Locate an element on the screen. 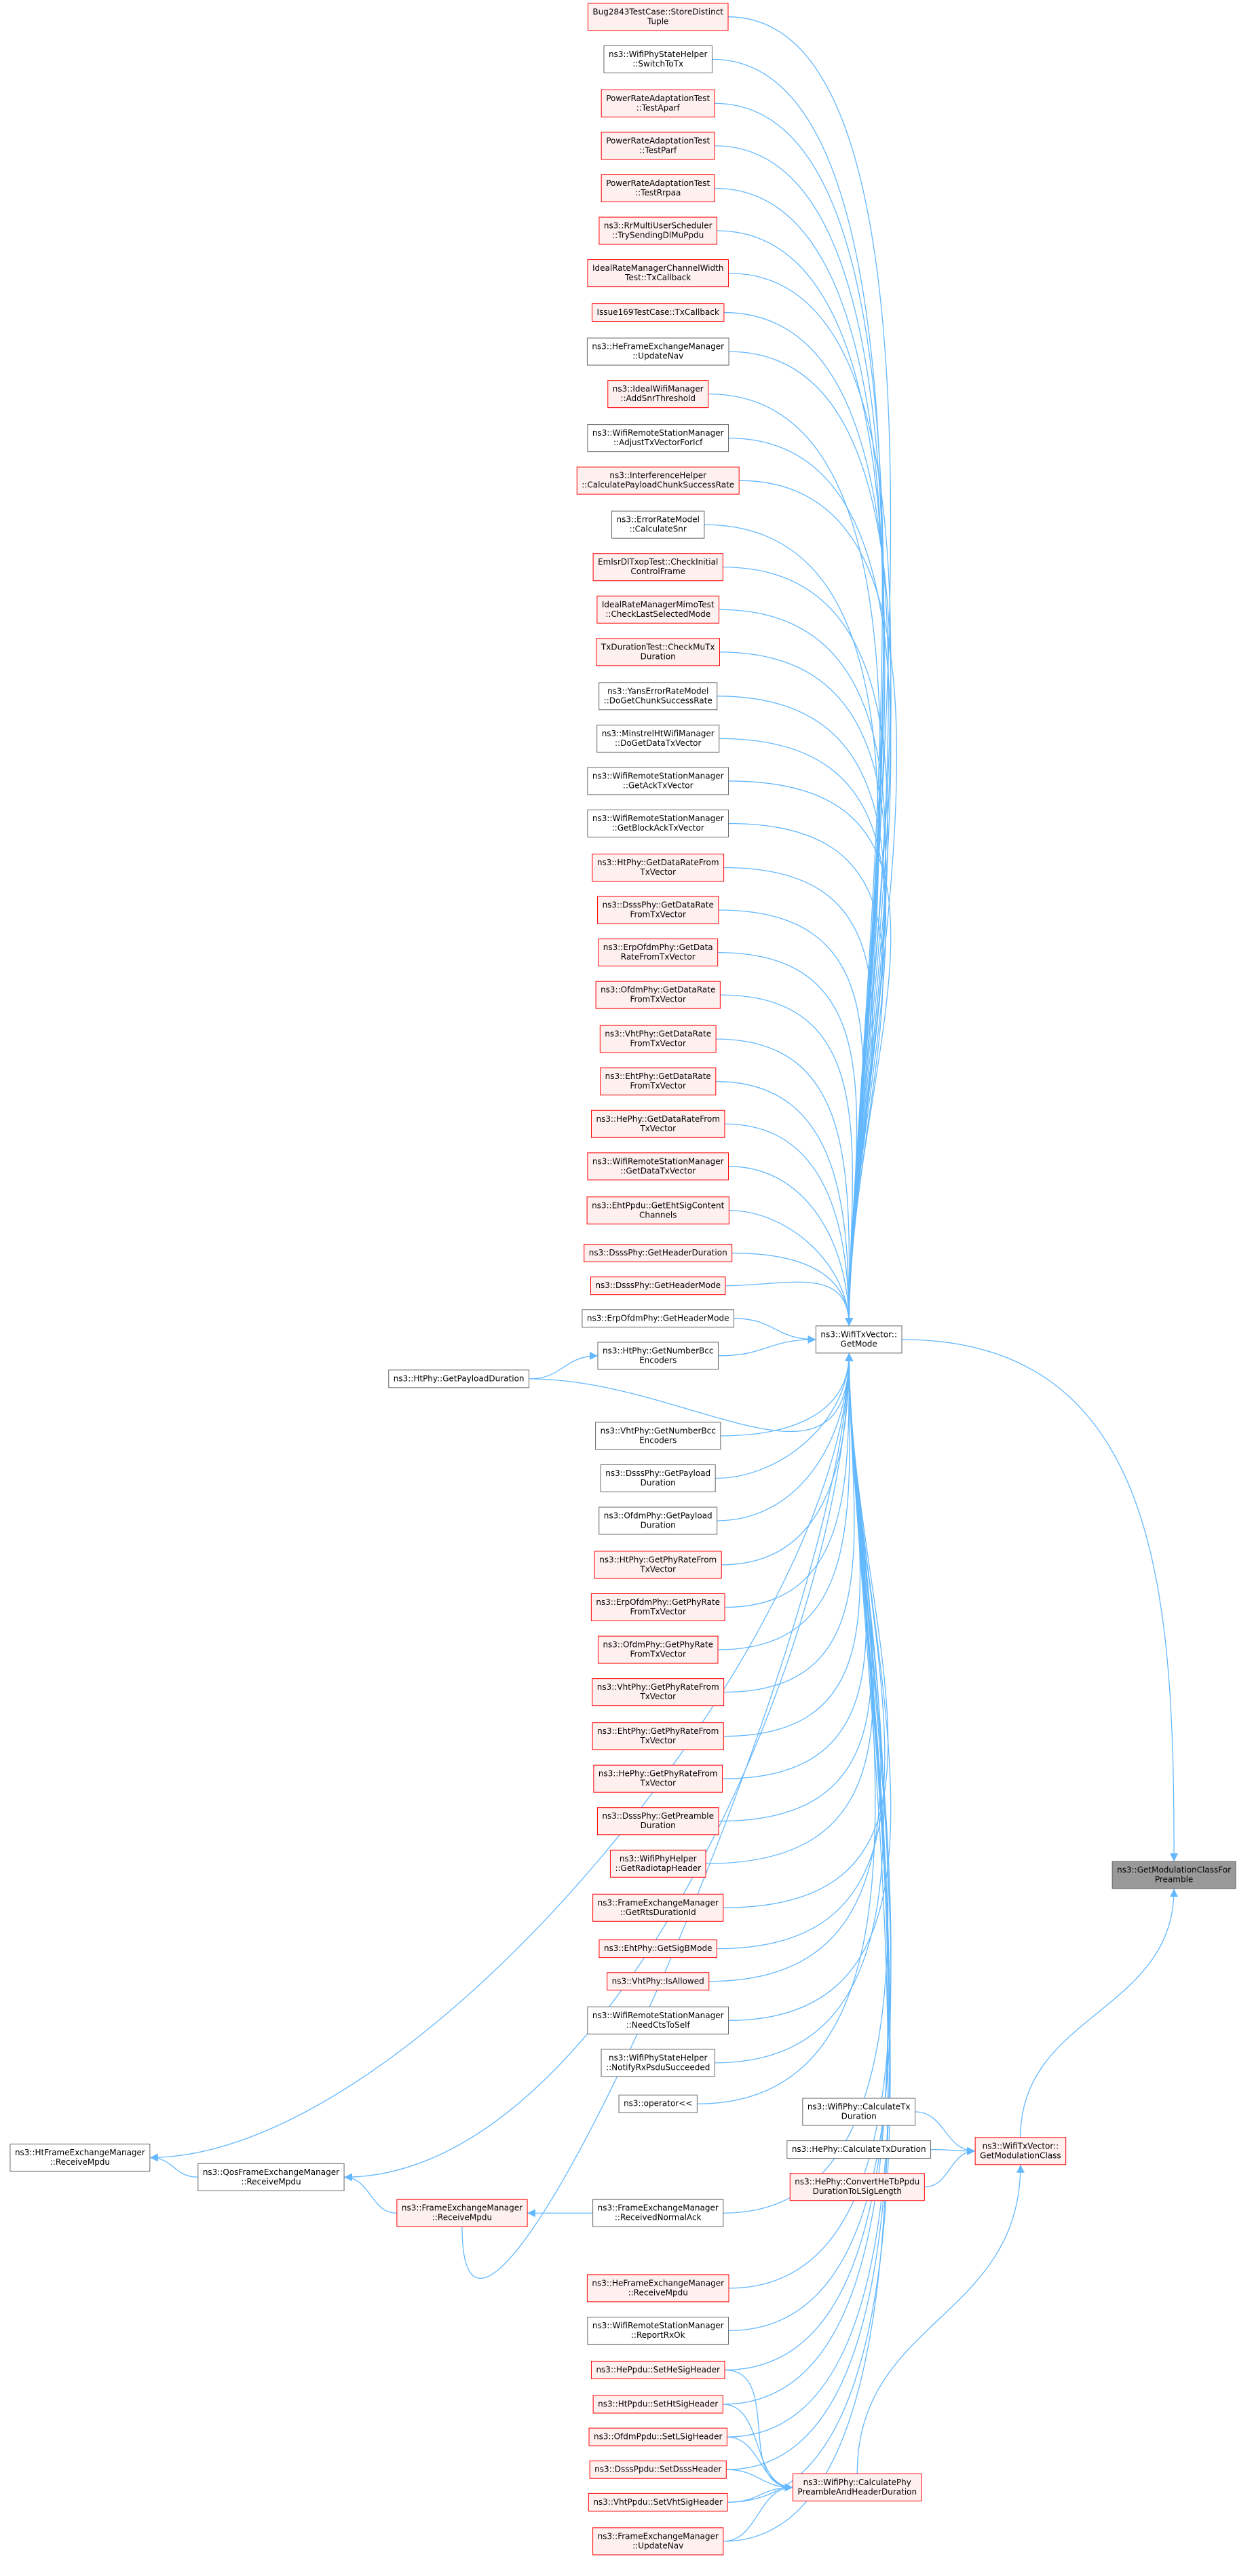  node: ns3::OfdmPpdu::SetLSigHeader is located at coordinates (657, 2437).